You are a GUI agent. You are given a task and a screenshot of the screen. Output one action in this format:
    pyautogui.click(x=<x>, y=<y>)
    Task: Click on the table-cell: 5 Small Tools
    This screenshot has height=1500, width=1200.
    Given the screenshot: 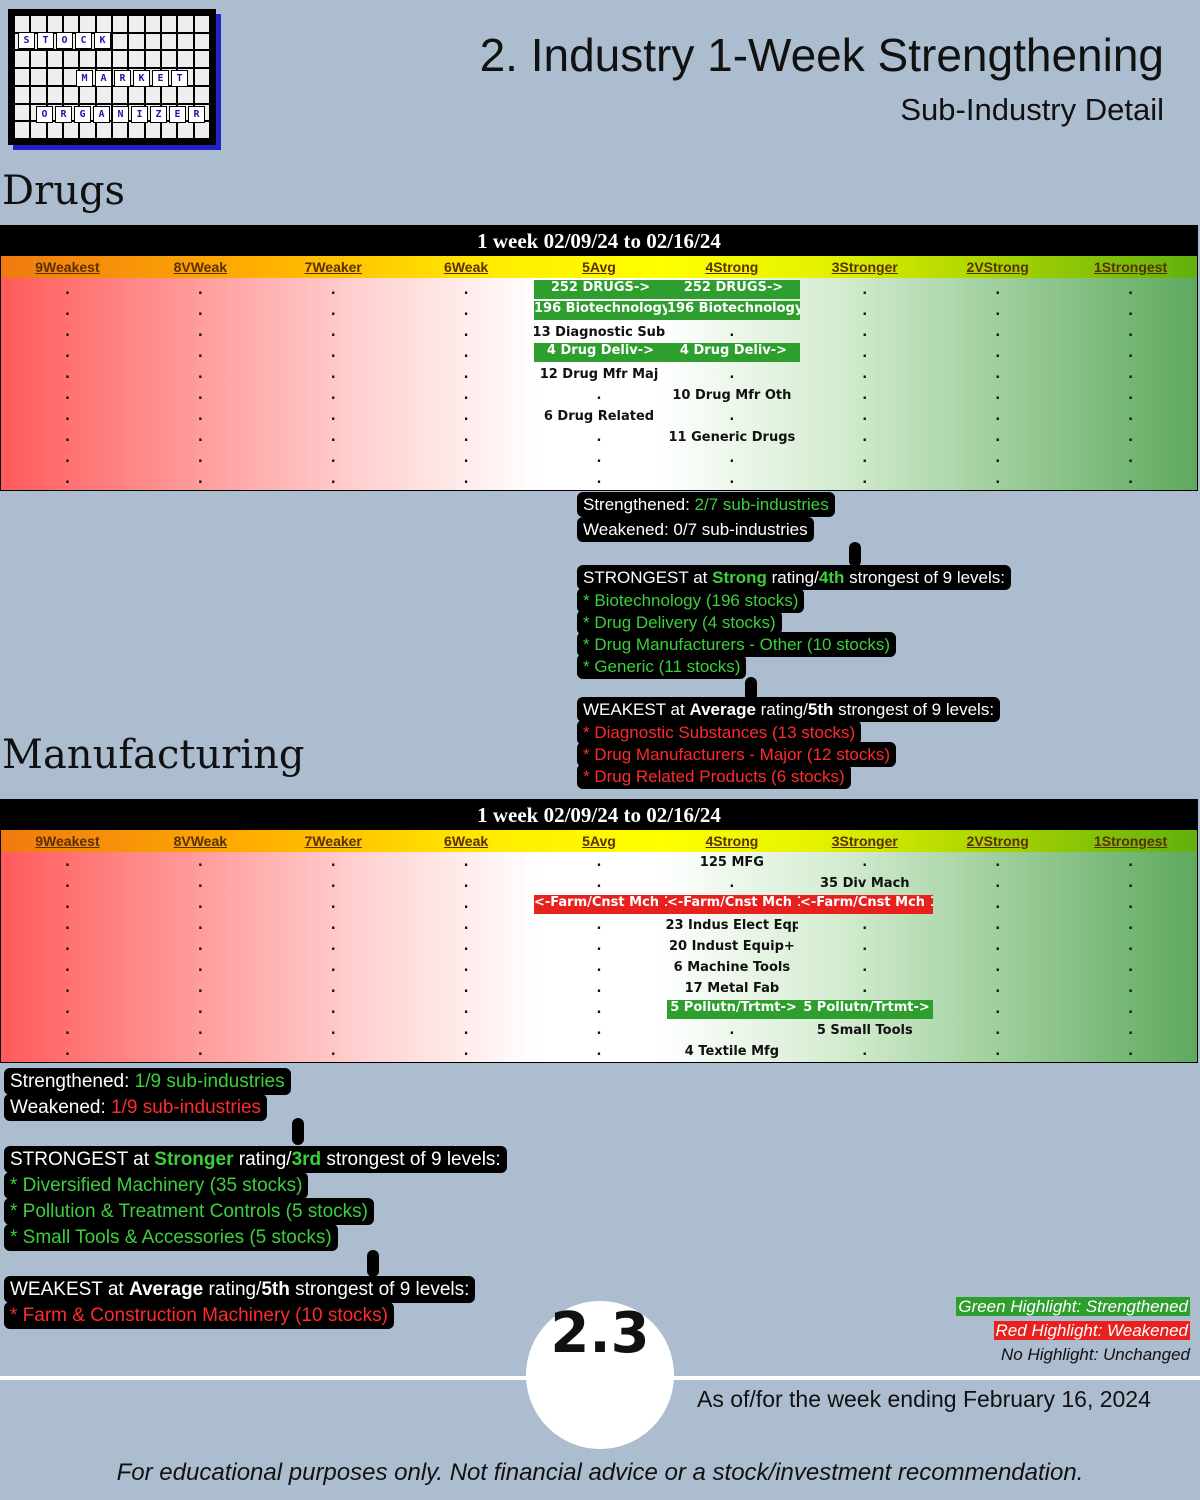 What is the action you would take?
    pyautogui.click(x=864, y=1030)
    